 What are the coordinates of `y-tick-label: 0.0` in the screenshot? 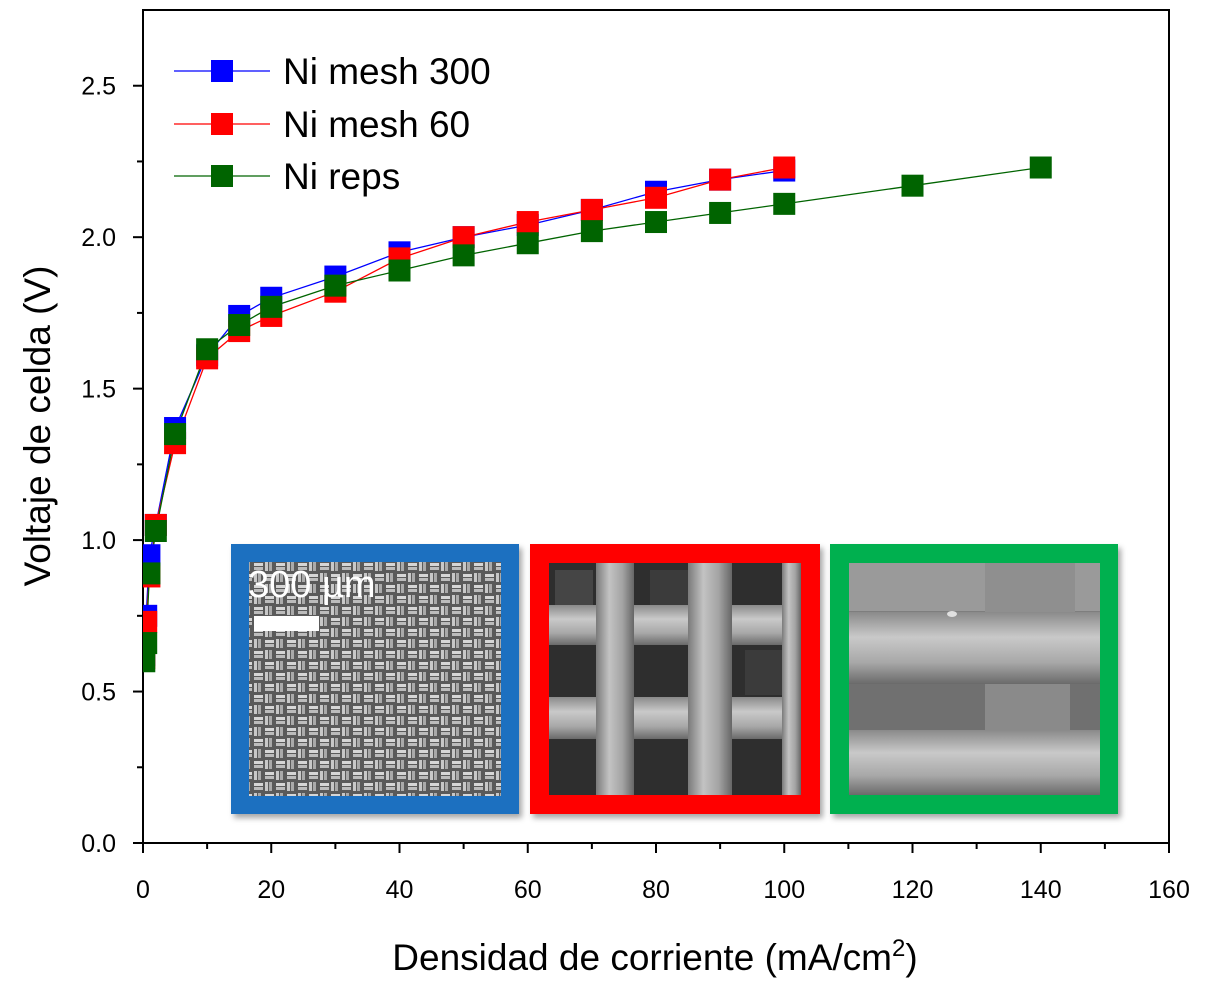 It's located at (98, 844).